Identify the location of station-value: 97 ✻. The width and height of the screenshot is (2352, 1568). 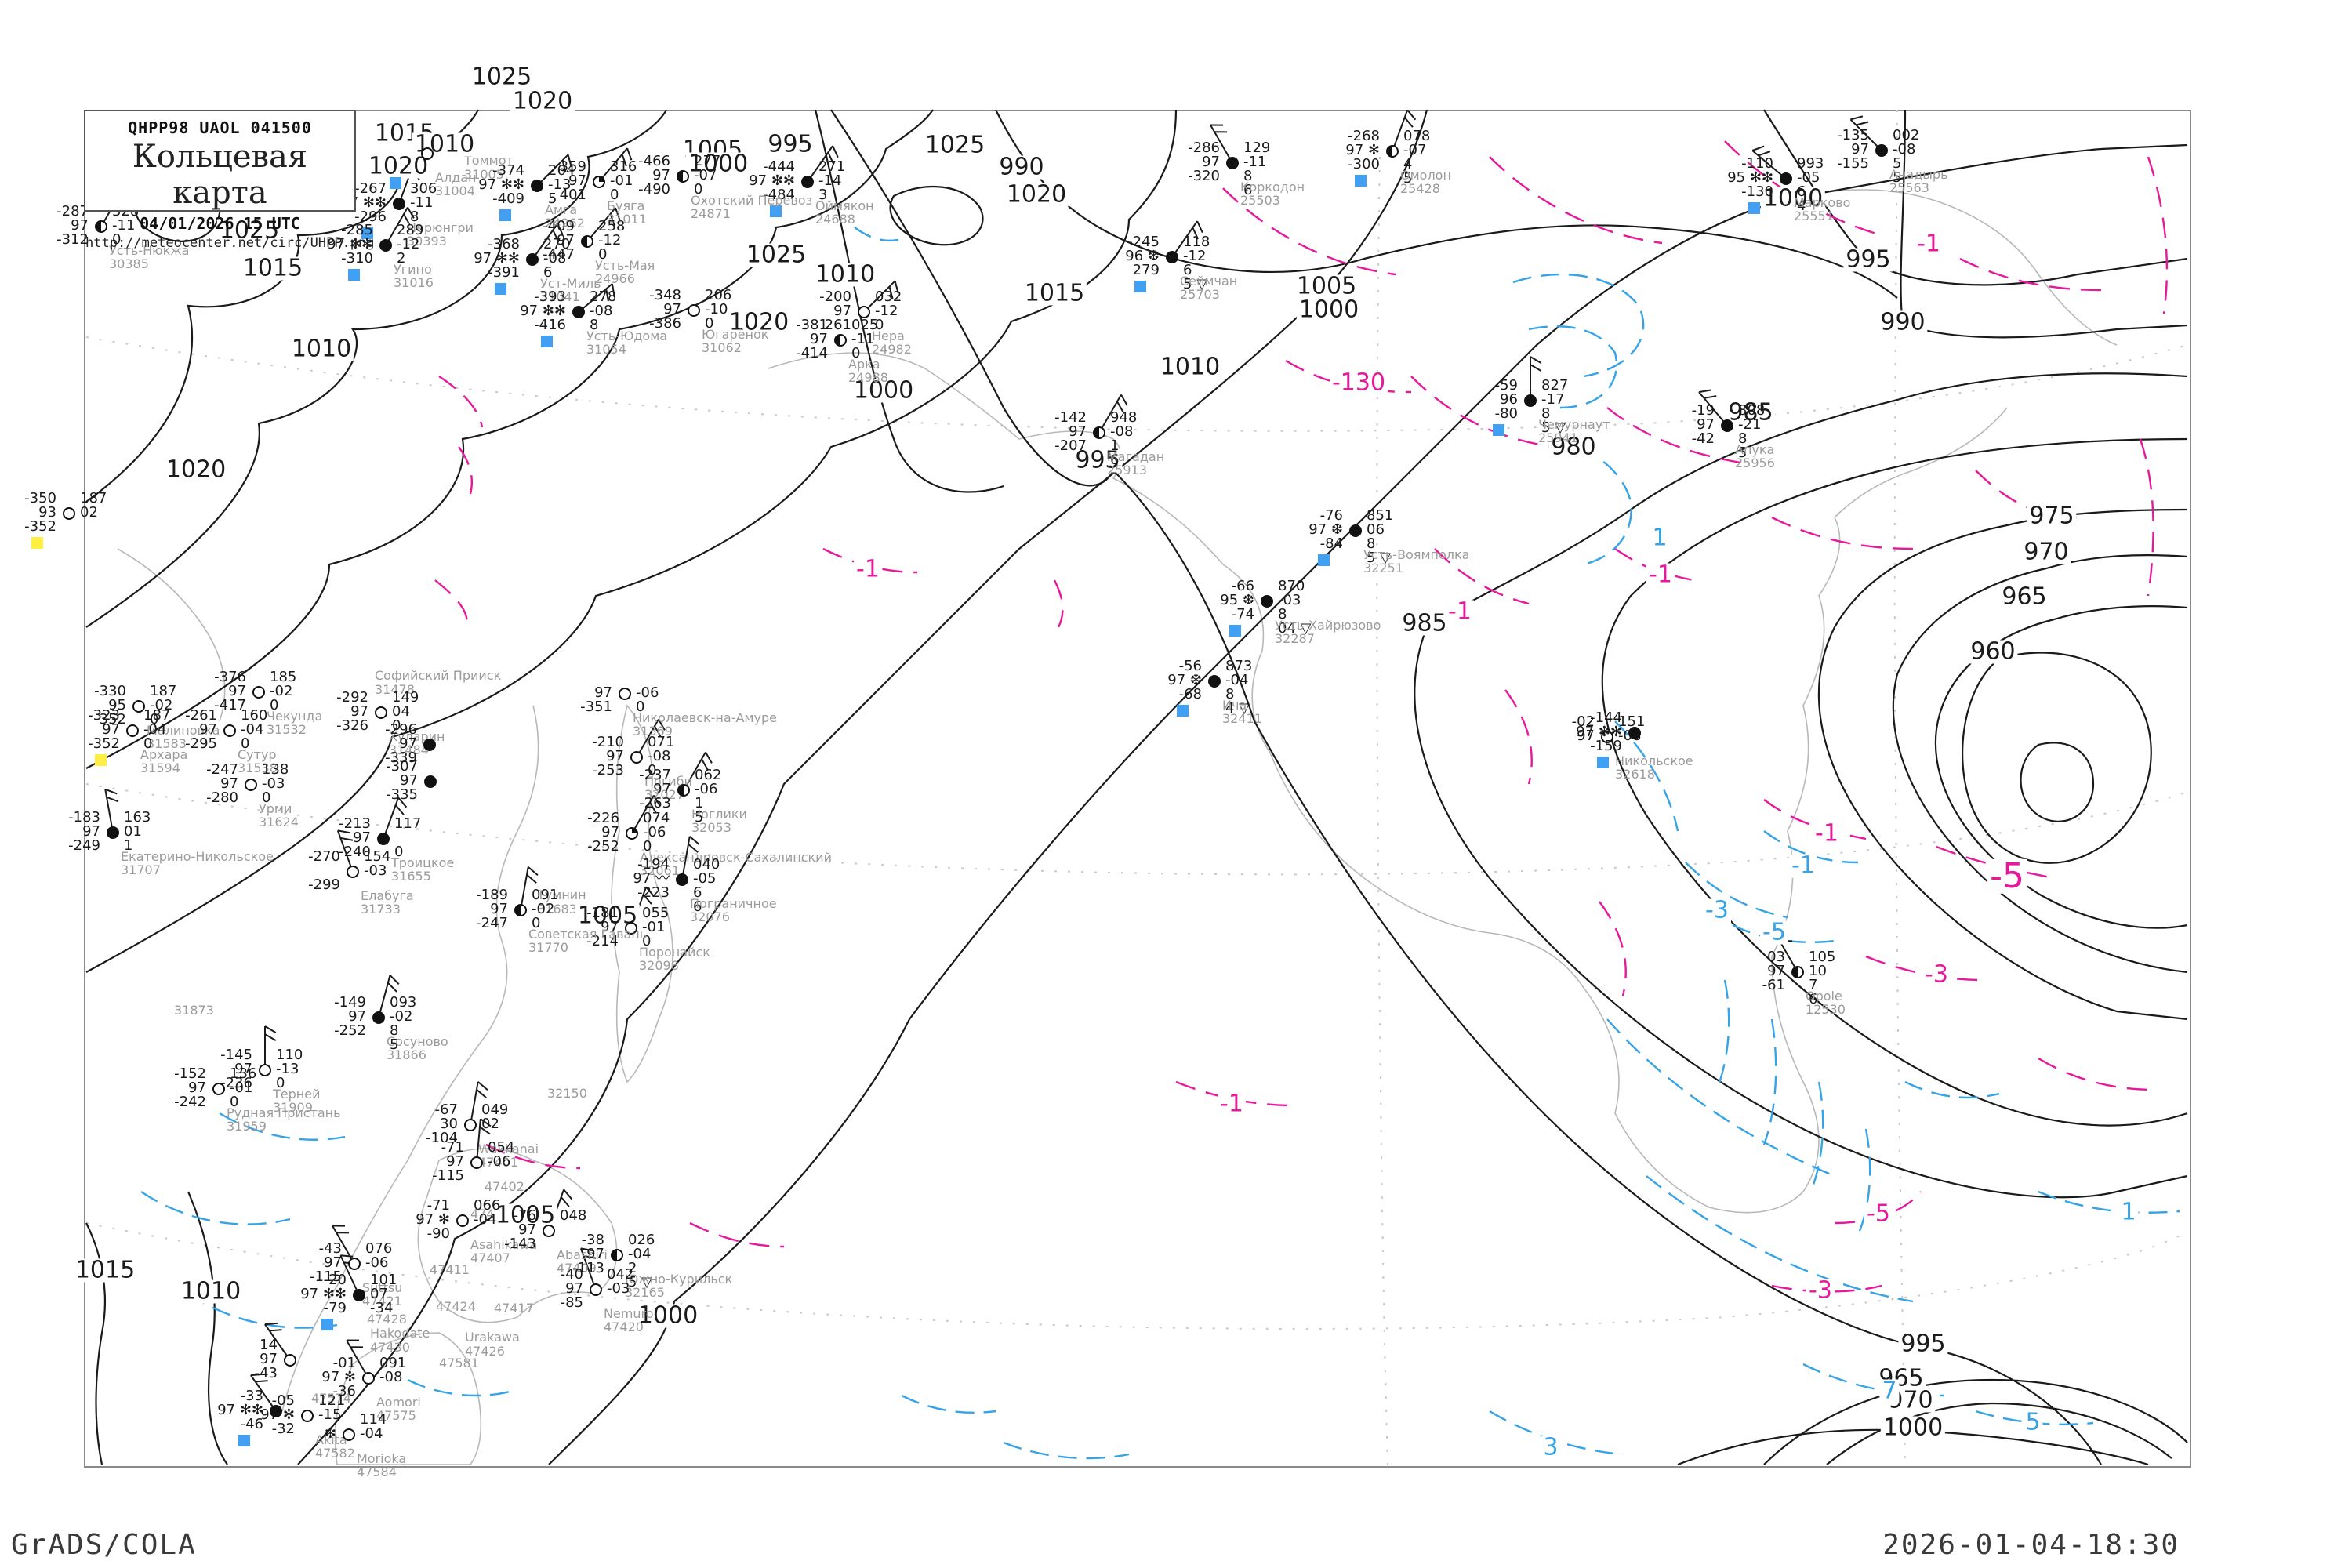
(338, 1377).